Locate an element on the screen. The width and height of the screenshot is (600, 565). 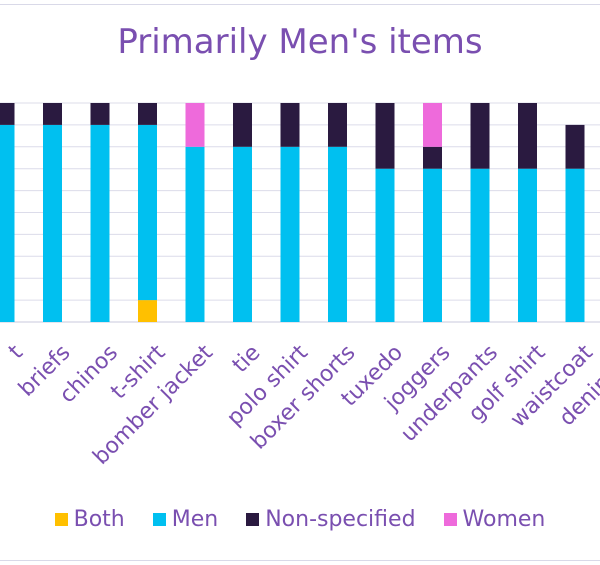
legend-label: Men is located at coordinates (195, 519).